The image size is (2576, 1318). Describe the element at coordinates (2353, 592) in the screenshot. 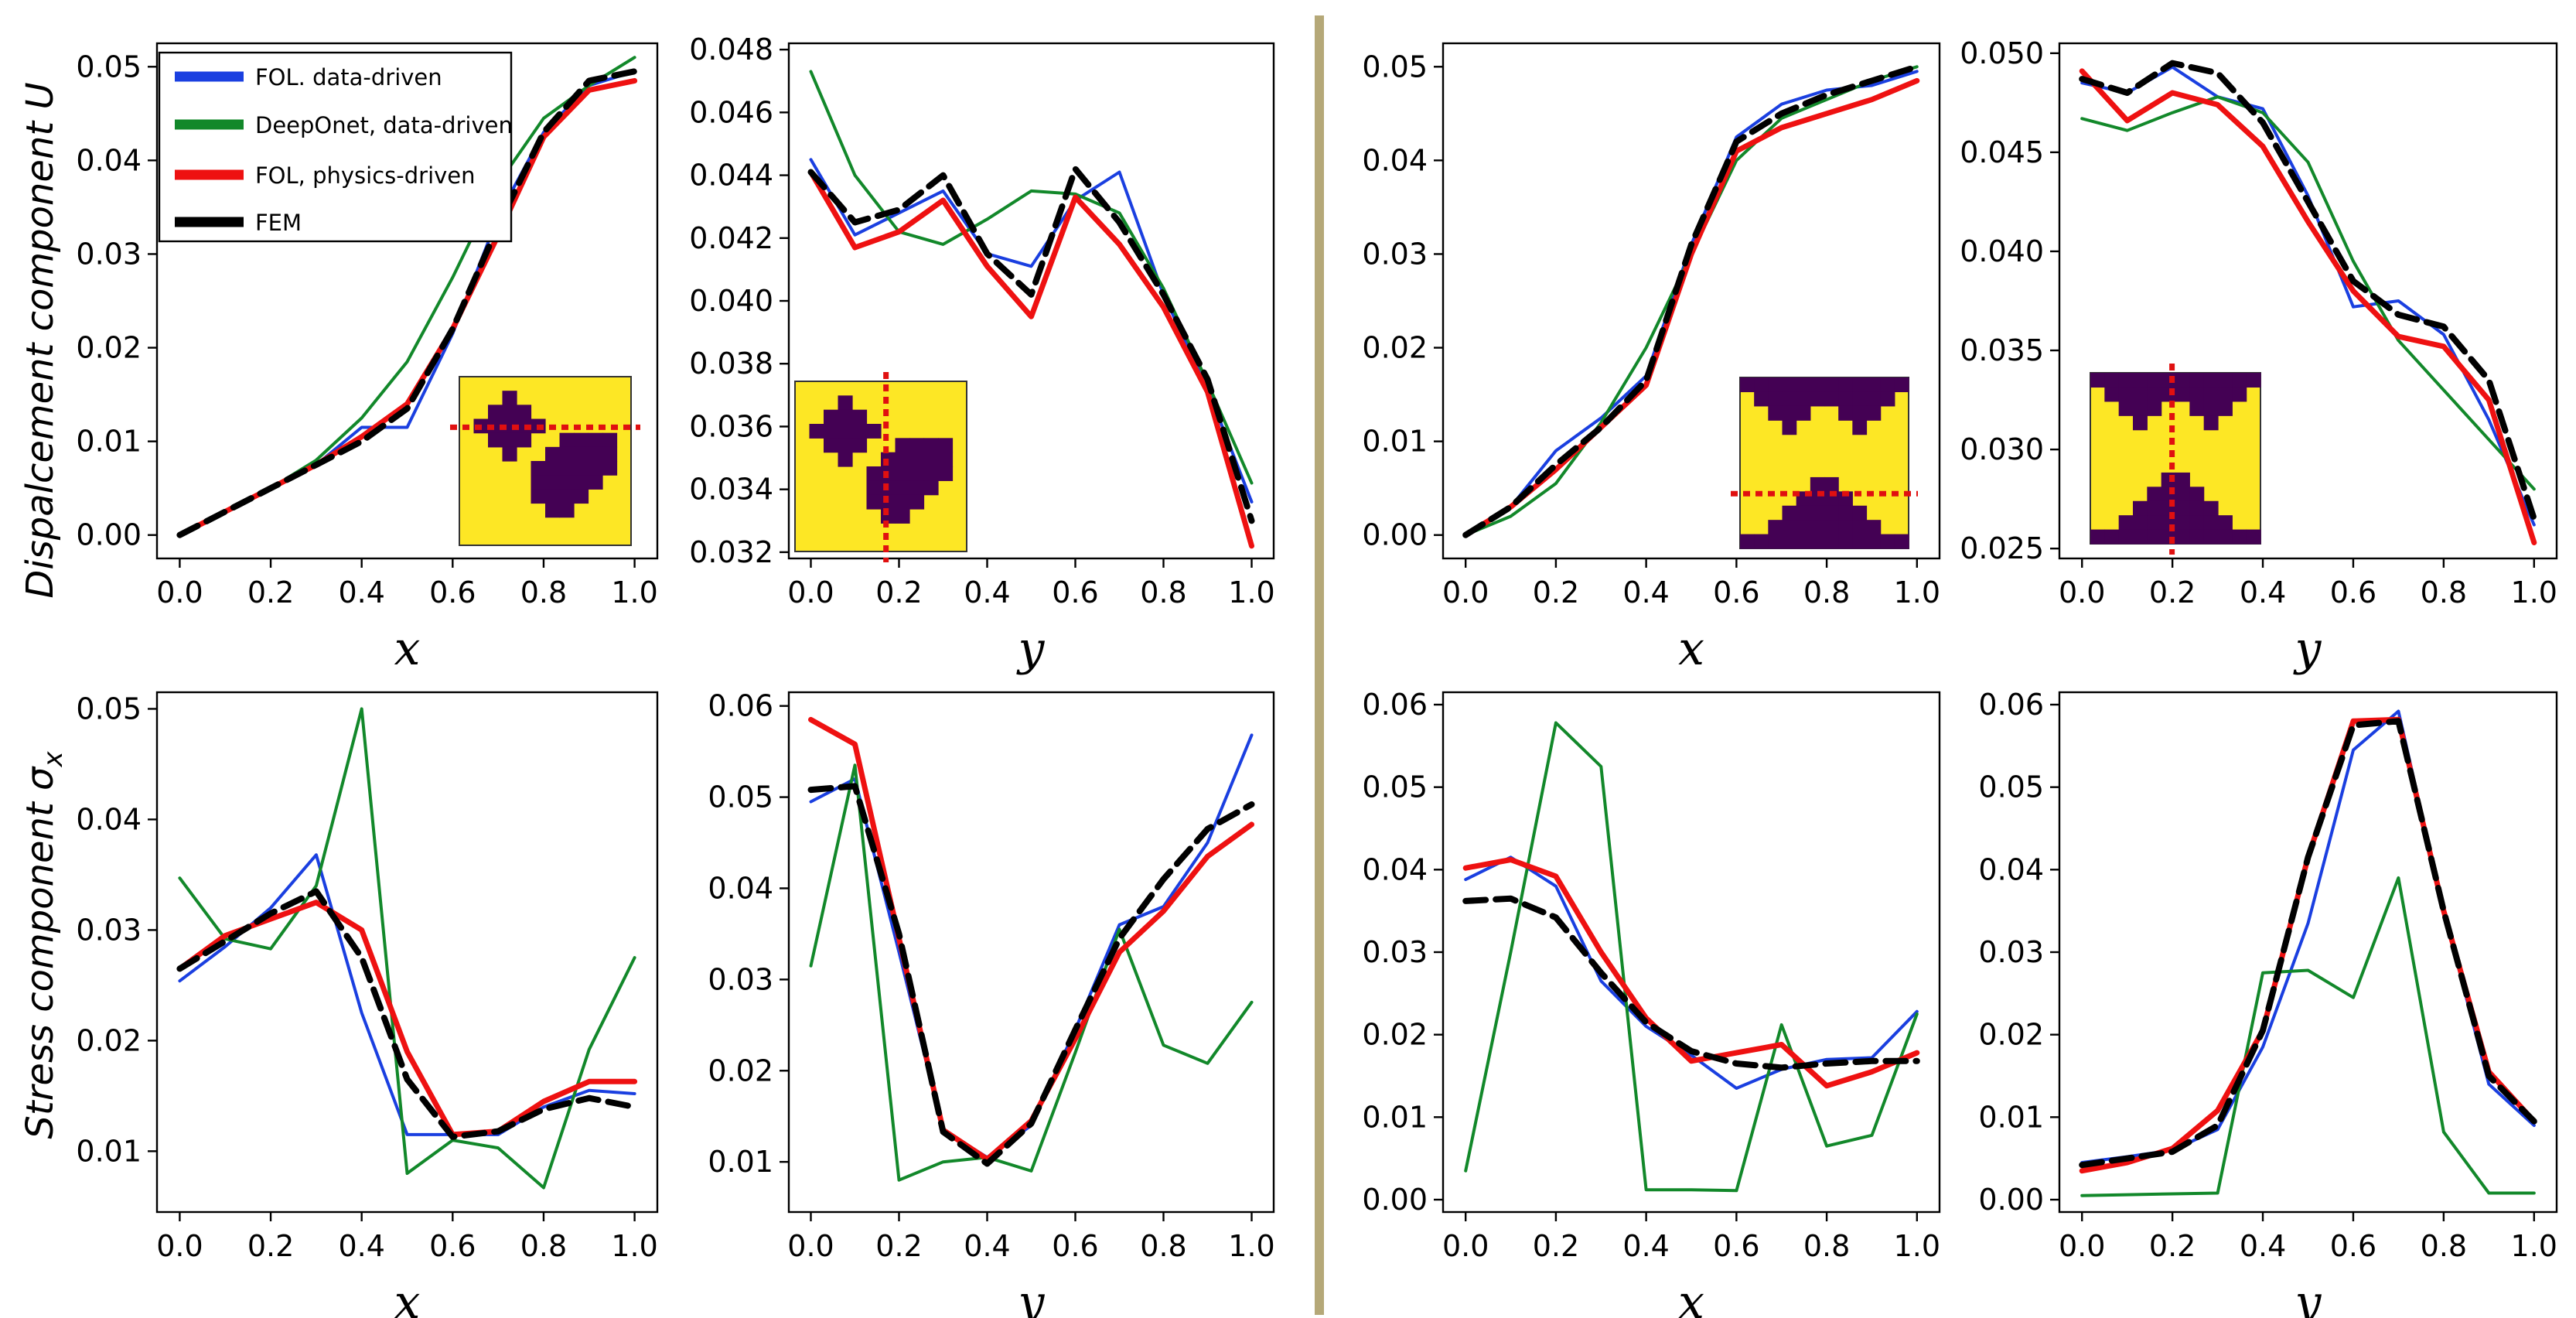

I see `x-tick-label: 0.6` at that location.